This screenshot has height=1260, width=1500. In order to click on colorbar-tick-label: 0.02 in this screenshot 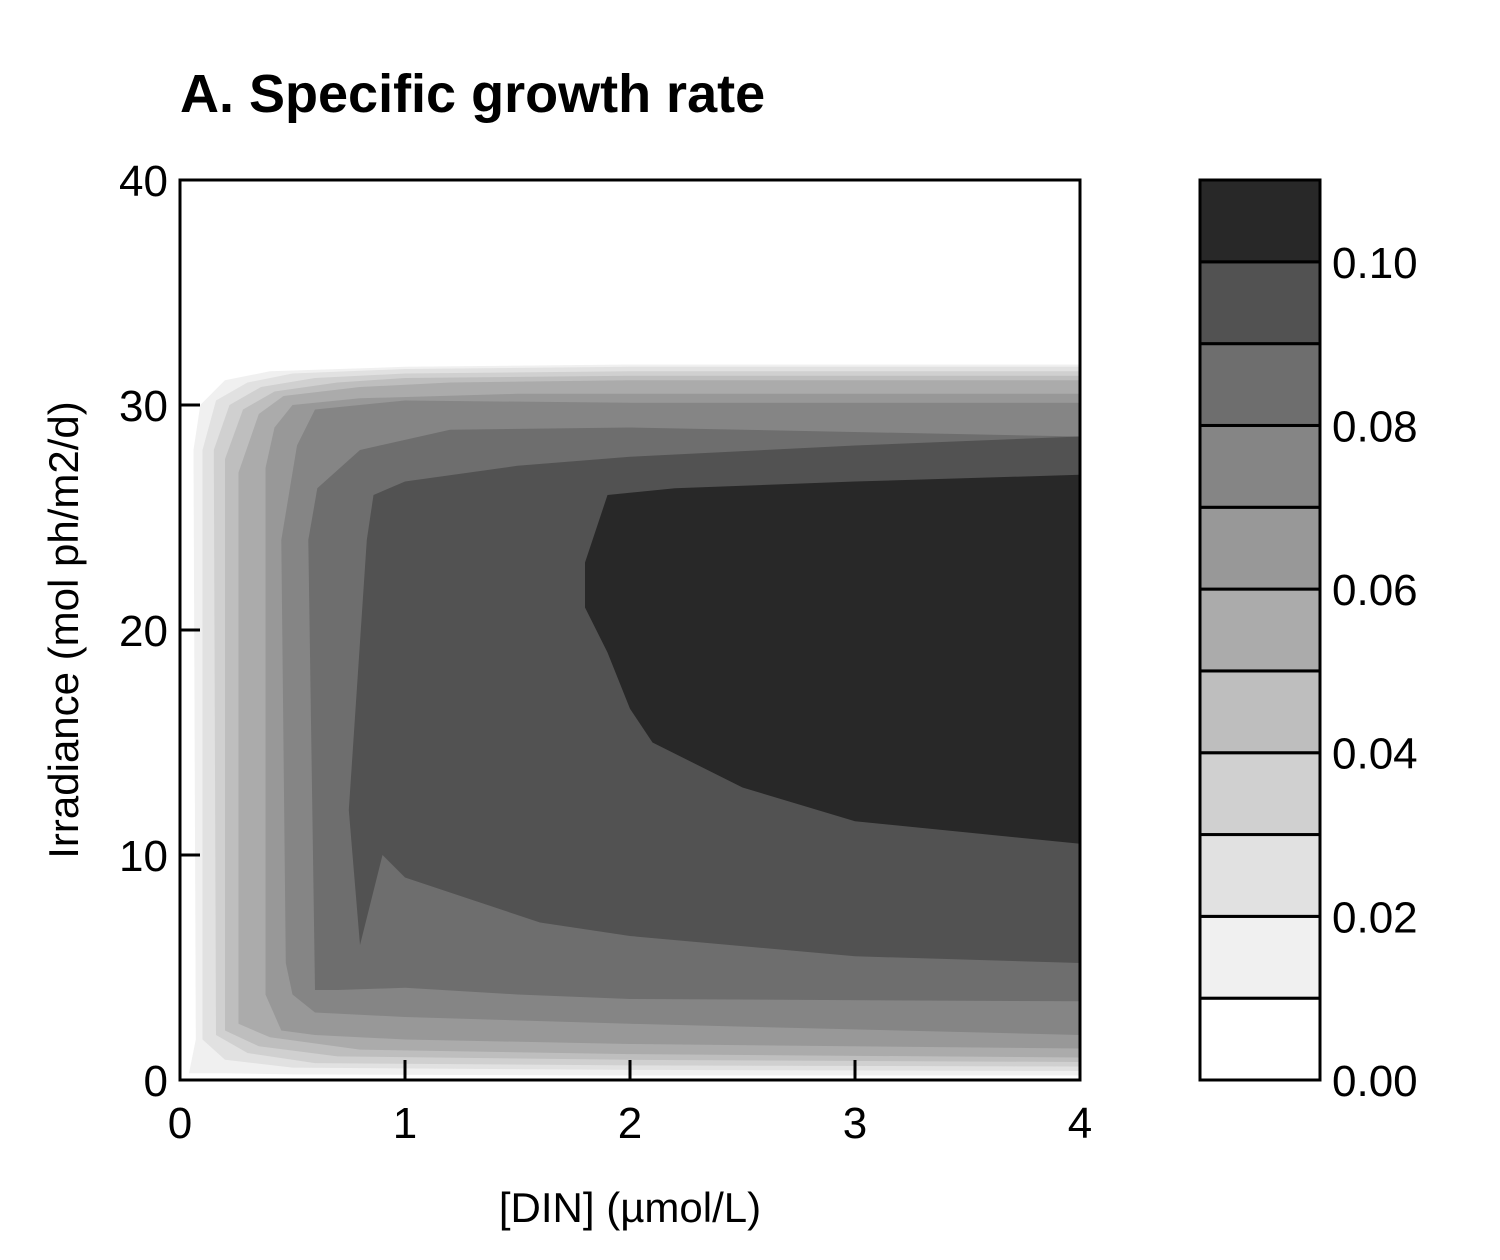, I will do `click(1375, 917)`.